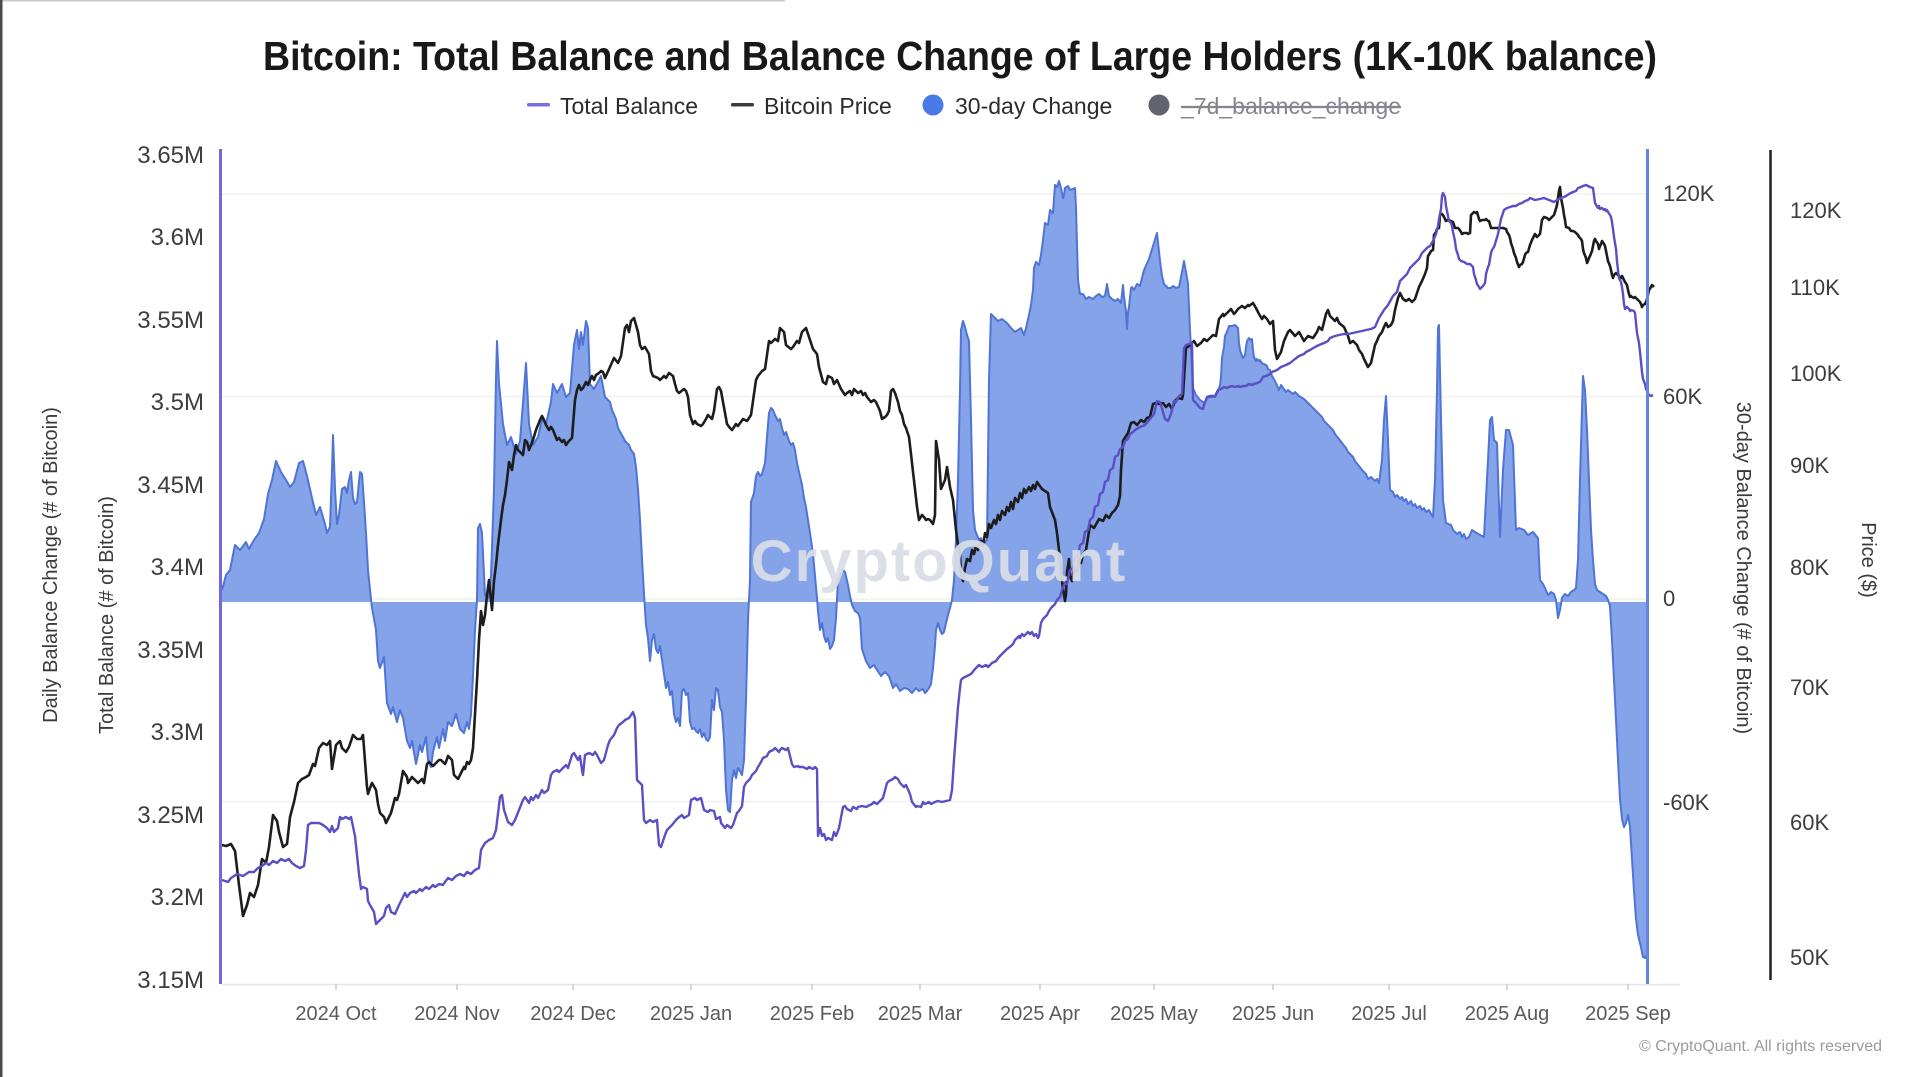 This screenshot has width=1920, height=1077. I want to click on svg-text: Total Balance (# of Bitcoin), so click(107, 615).